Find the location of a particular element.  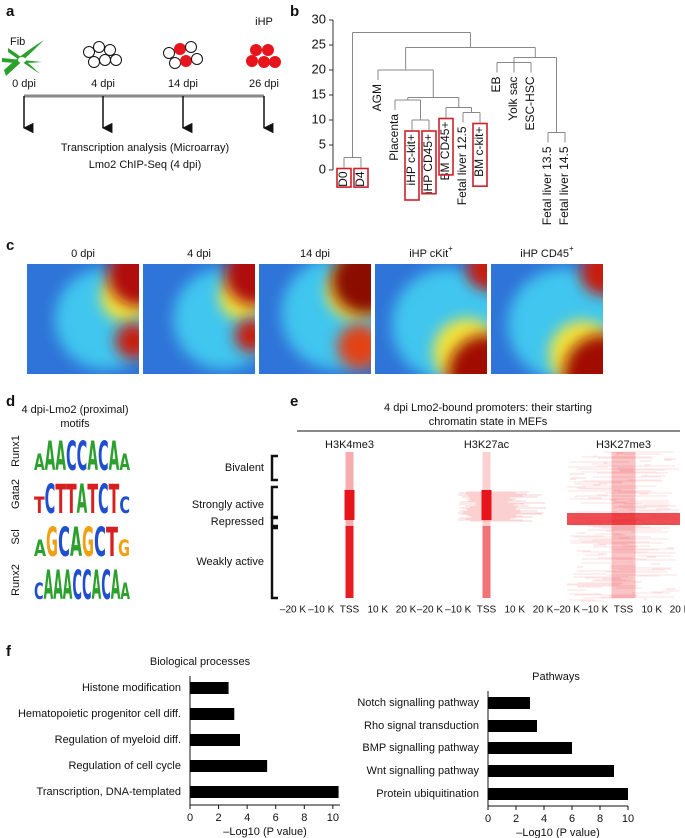

leaf-label: BM CD45+ is located at coordinates (445, 151).